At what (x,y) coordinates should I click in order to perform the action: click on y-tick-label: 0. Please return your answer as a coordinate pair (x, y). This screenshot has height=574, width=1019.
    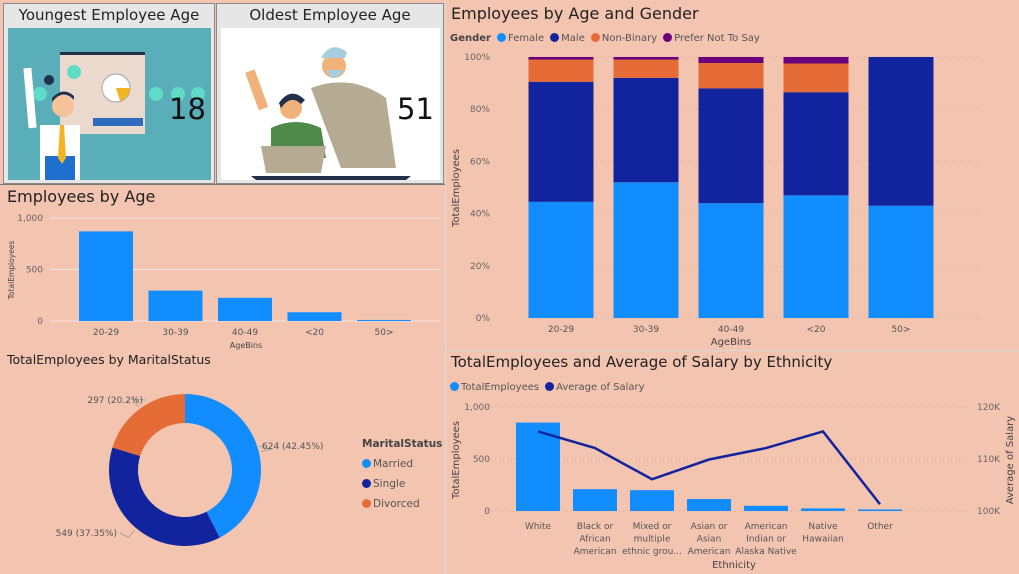
    Looking at the image, I should click on (40, 322).